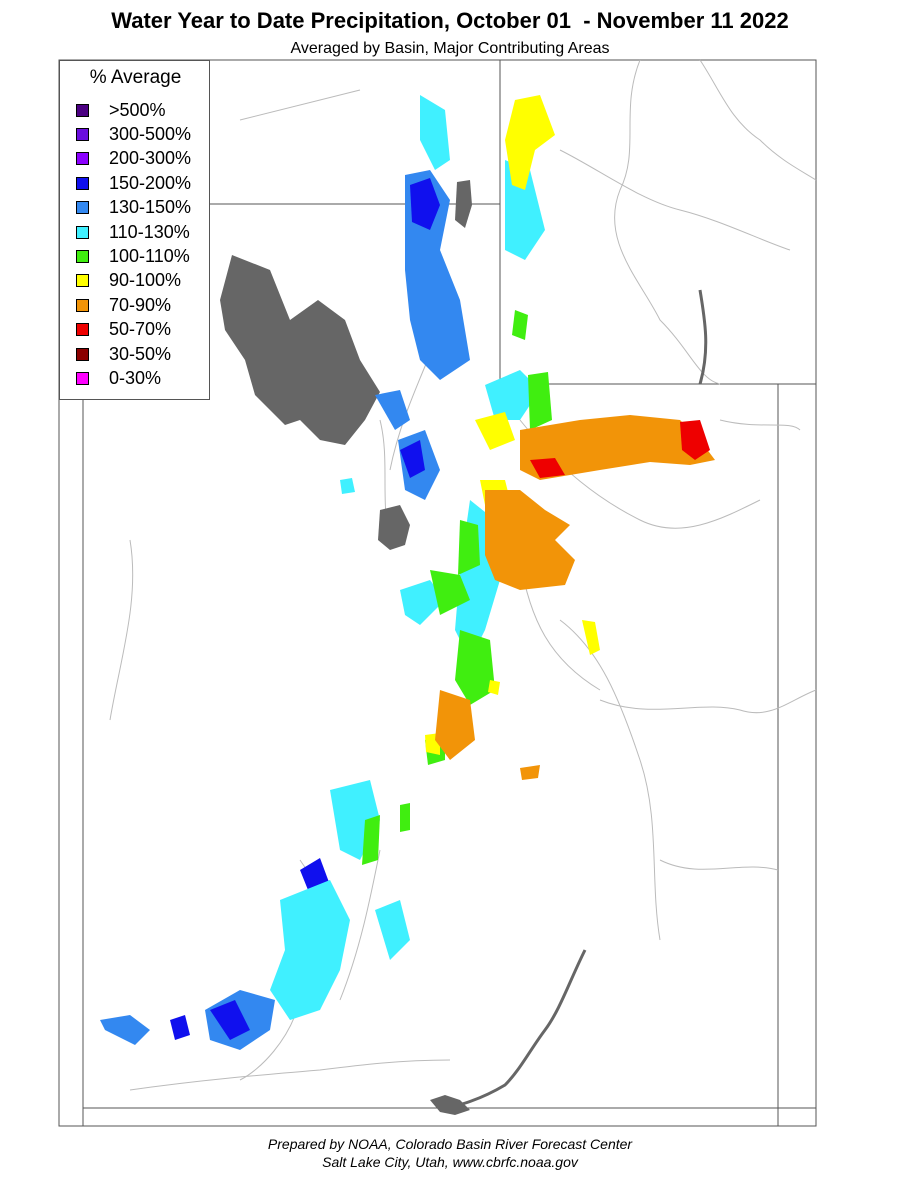  I want to click on legend-label: 200-300%, so click(150, 158).